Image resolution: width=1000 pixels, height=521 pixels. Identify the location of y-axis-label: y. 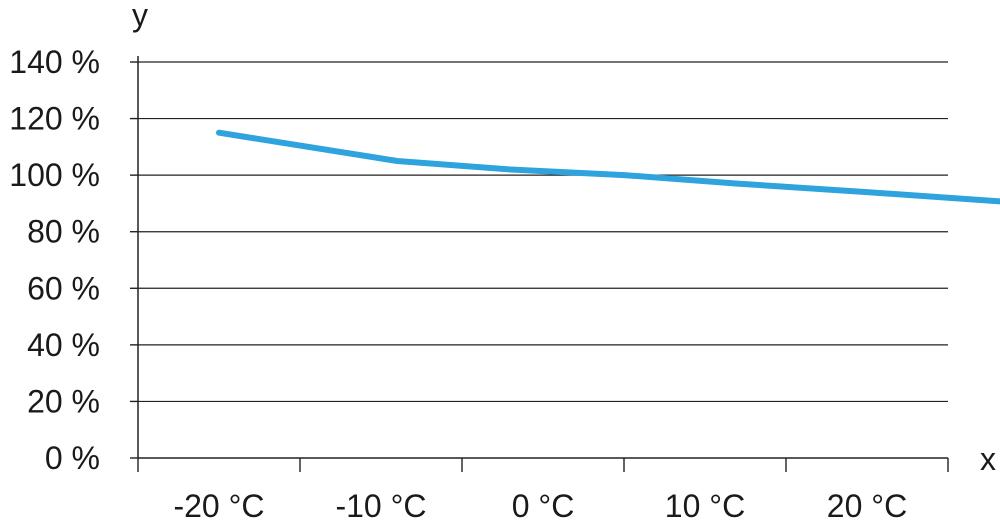
(140, 16).